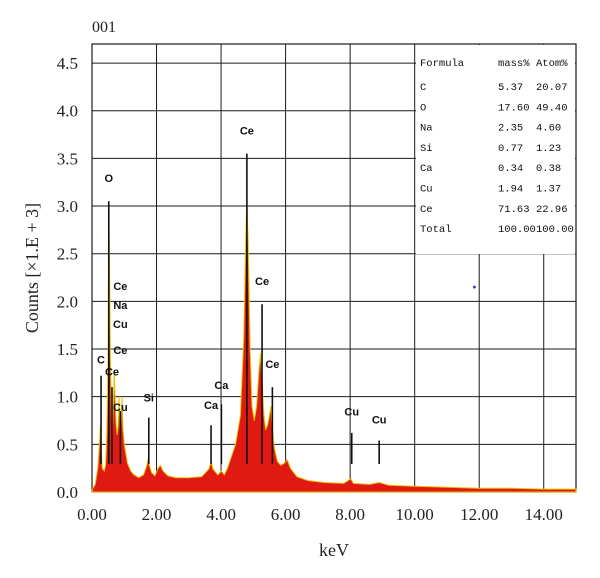  What do you see at coordinates (67, 349) in the screenshot?
I see `y-tick-label: 1.5` at bounding box center [67, 349].